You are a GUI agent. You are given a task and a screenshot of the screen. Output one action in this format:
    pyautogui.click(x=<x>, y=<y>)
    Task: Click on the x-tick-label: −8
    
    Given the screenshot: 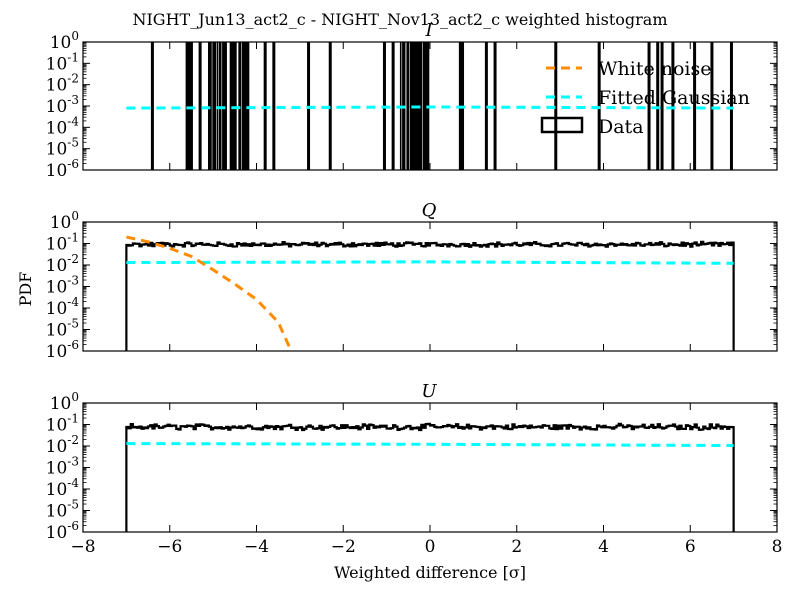 What is the action you would take?
    pyautogui.click(x=82, y=547)
    